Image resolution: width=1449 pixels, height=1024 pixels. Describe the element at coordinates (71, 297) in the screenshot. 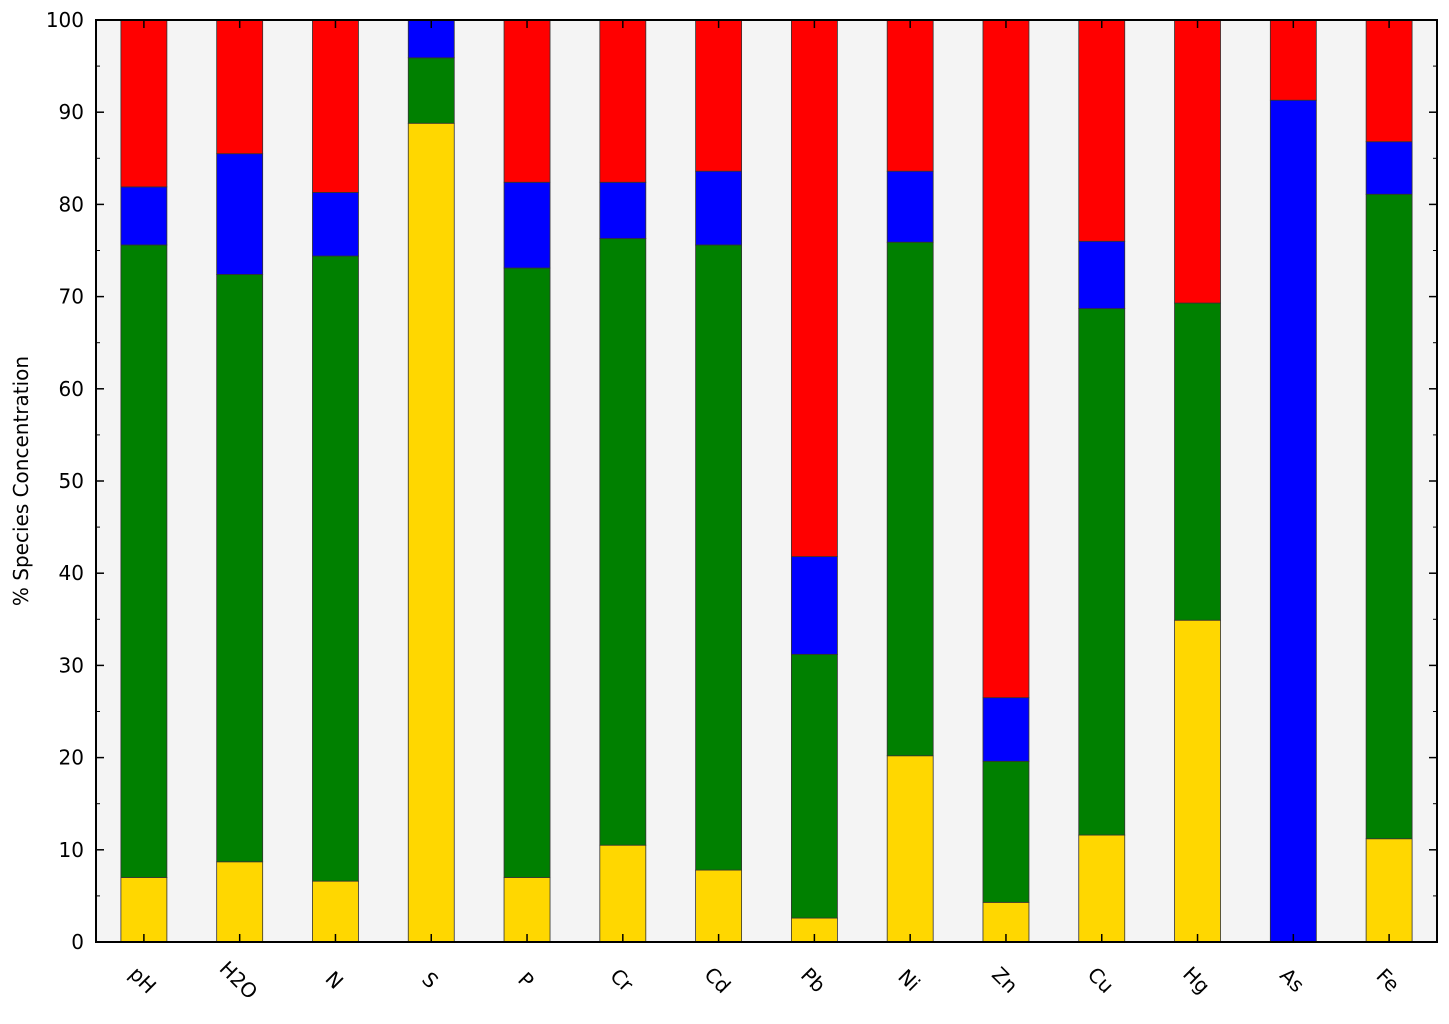

I see `y-tick-label: 70` at that location.